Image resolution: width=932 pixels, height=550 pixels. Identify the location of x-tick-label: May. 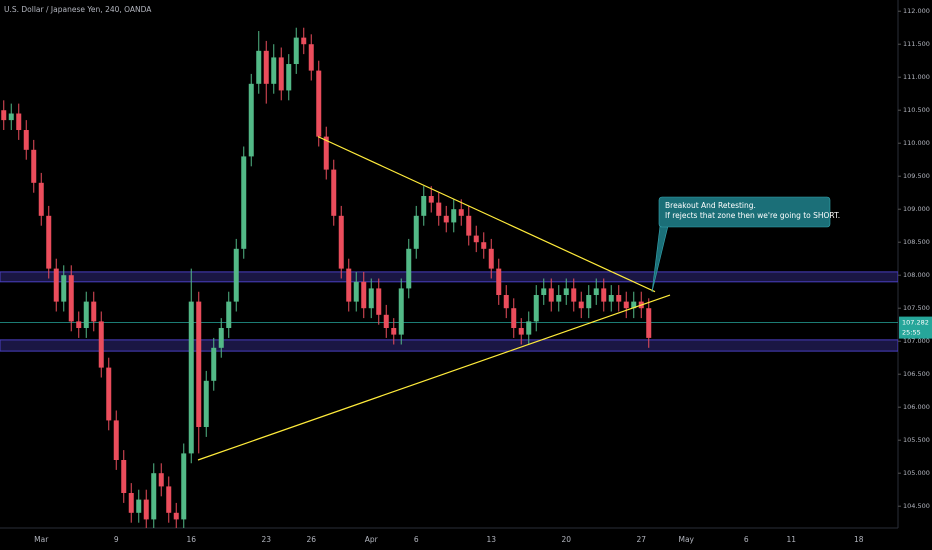
(686, 539).